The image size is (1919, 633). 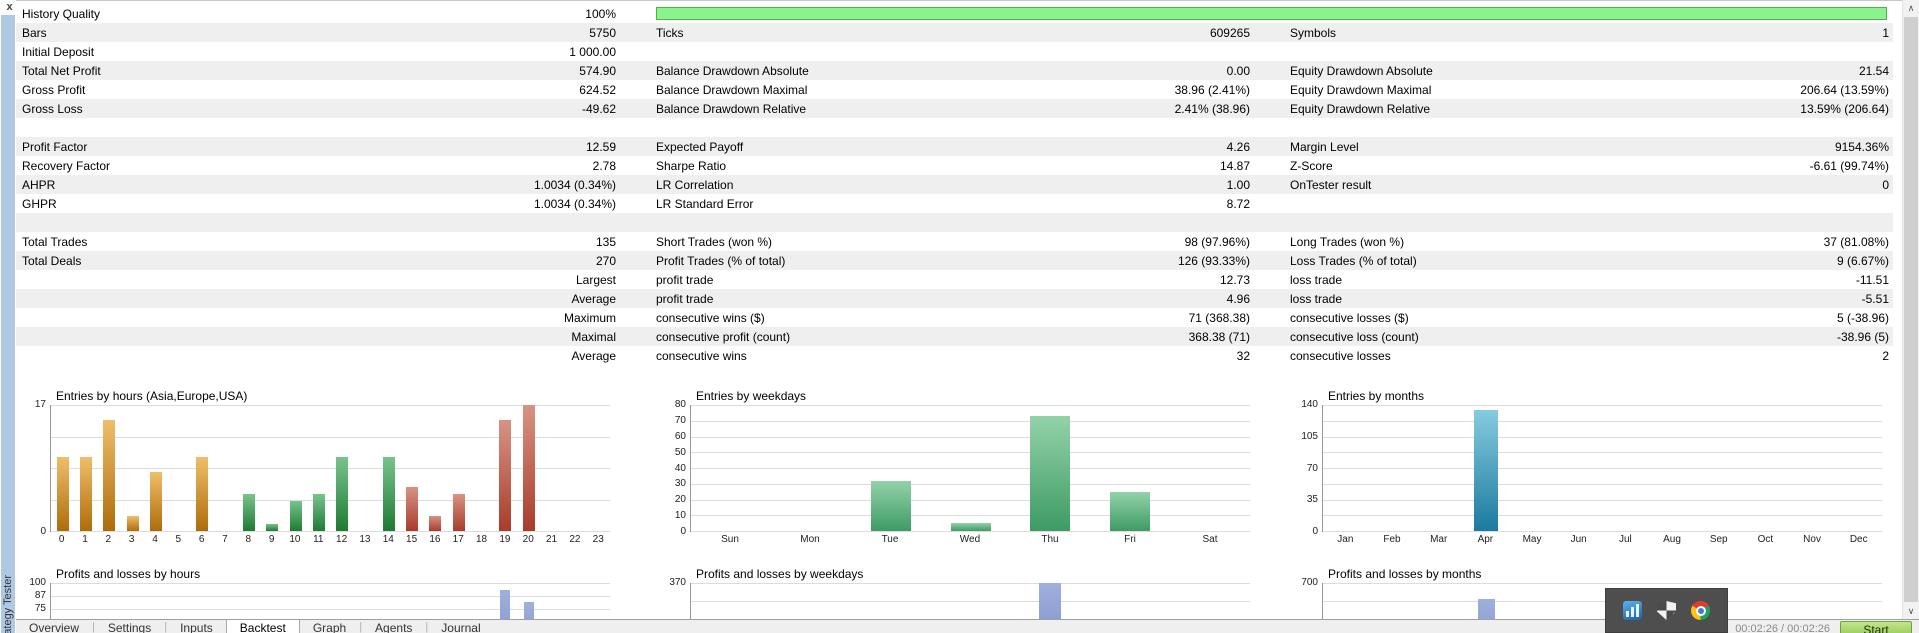 I want to click on stat-value: -38.96 (5), so click(x=1862, y=336).